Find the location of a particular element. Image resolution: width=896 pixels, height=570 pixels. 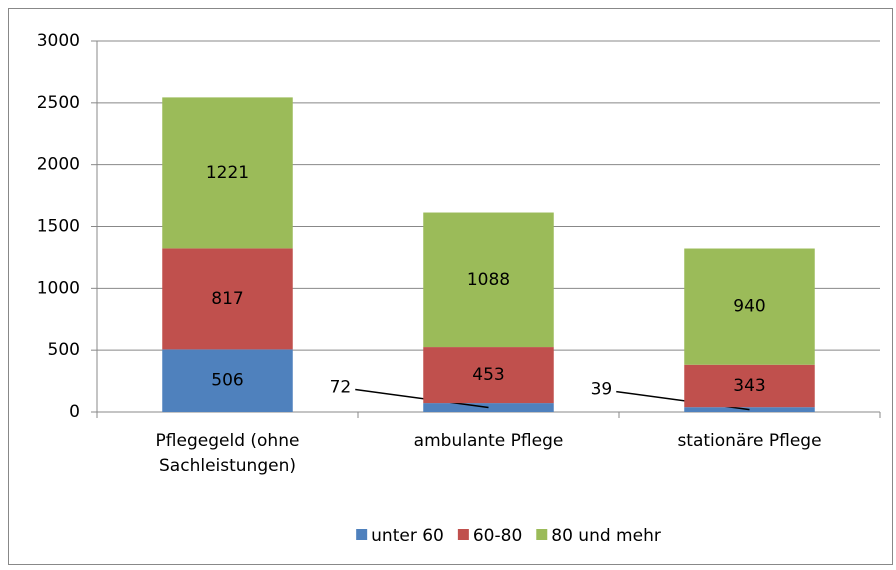

data-label: 506 is located at coordinates (227, 381).